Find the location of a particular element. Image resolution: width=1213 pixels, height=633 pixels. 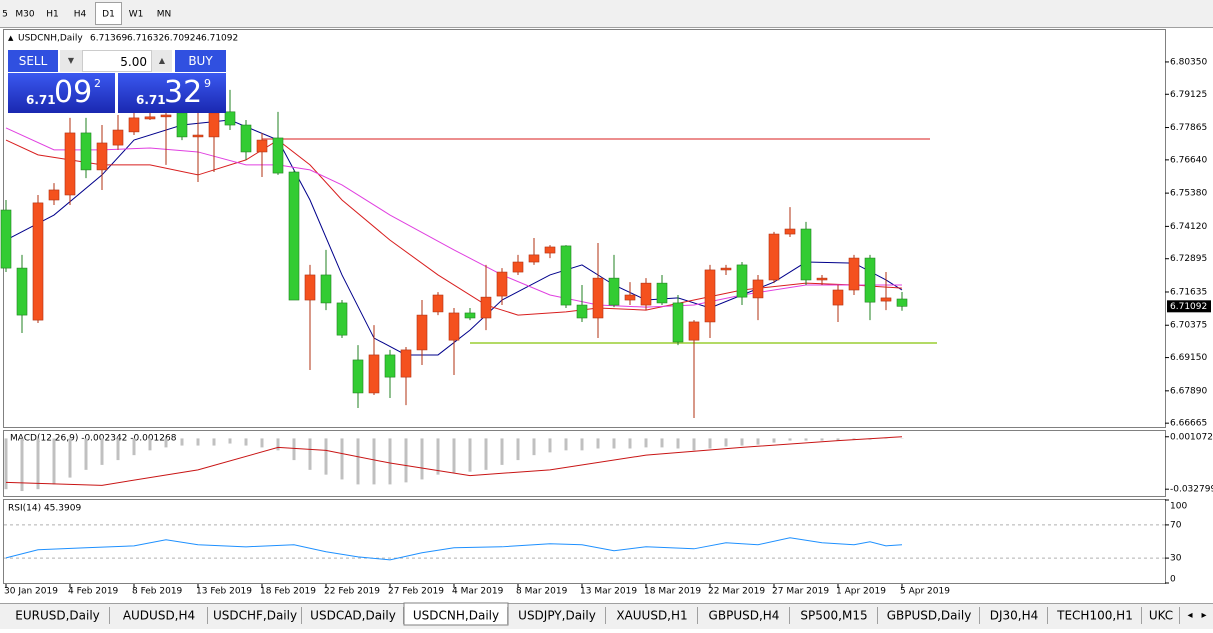

macd-panel is located at coordinates (585, 464).